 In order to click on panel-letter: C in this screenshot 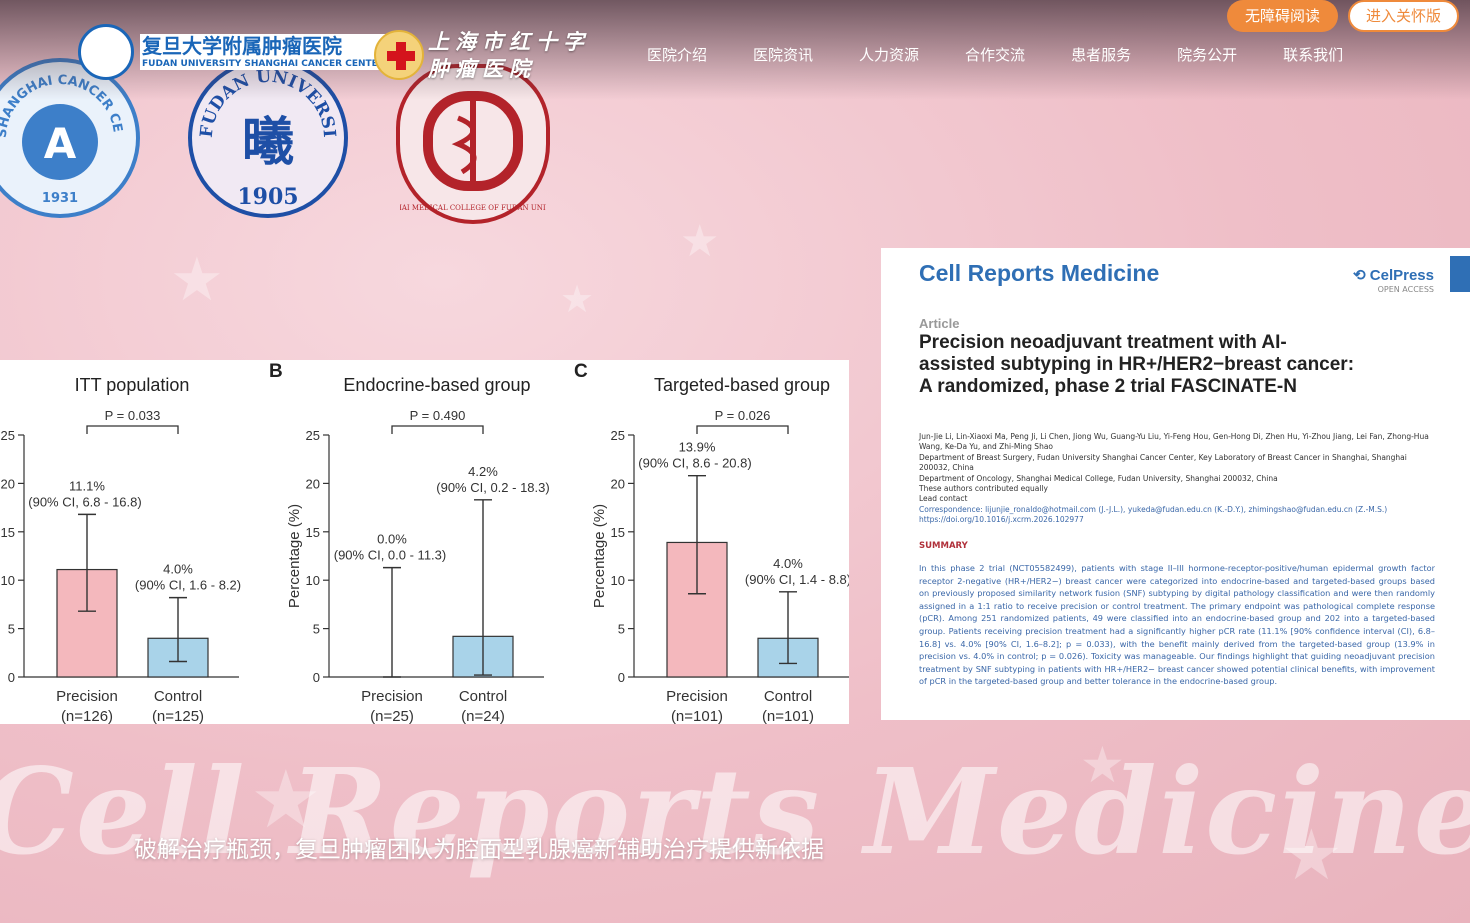, I will do `click(581, 371)`.